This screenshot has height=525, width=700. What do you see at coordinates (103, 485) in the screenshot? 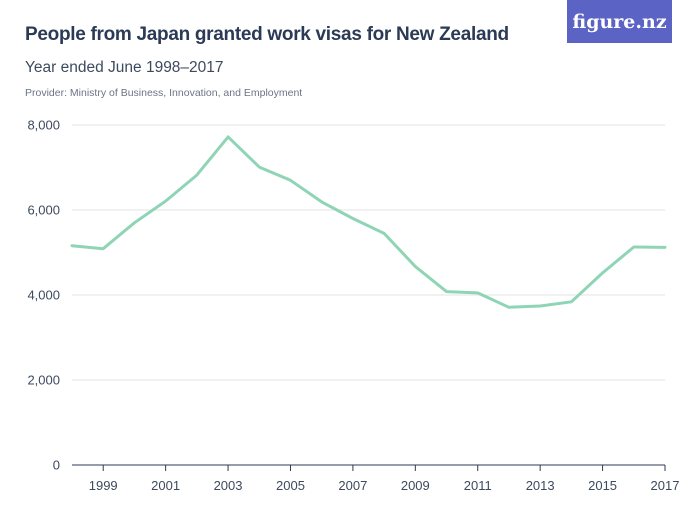
I see `x-tick-label: 1999` at bounding box center [103, 485].